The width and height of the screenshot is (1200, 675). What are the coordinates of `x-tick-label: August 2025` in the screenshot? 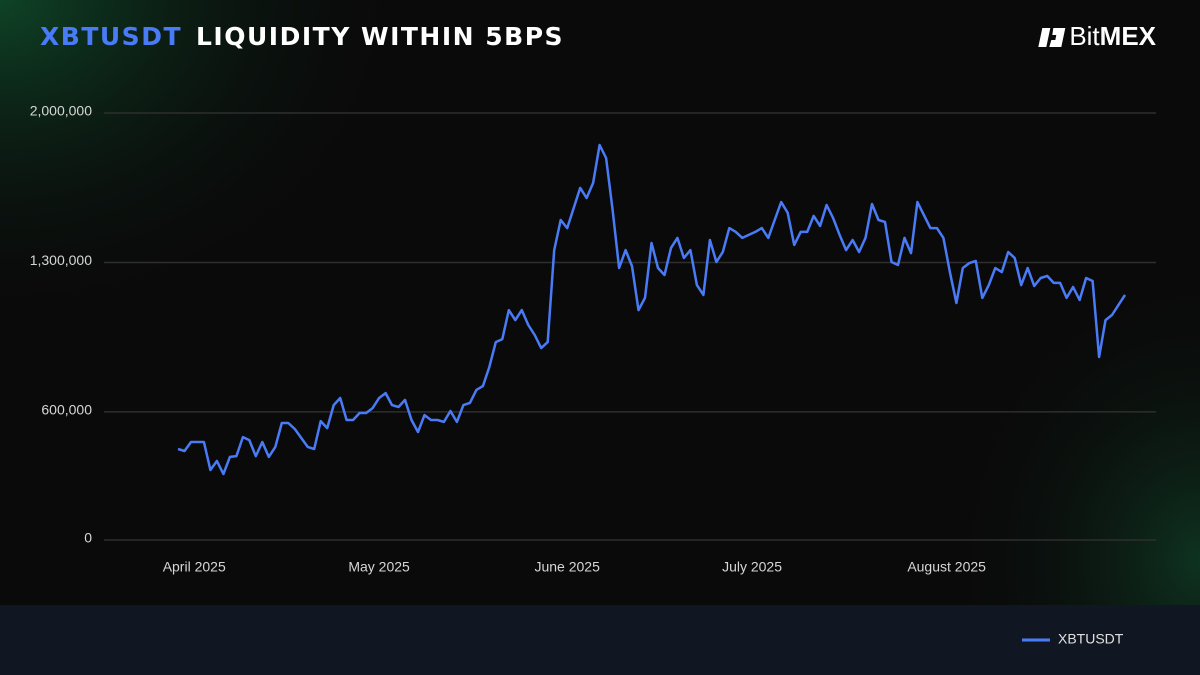 It's located at (946, 567).